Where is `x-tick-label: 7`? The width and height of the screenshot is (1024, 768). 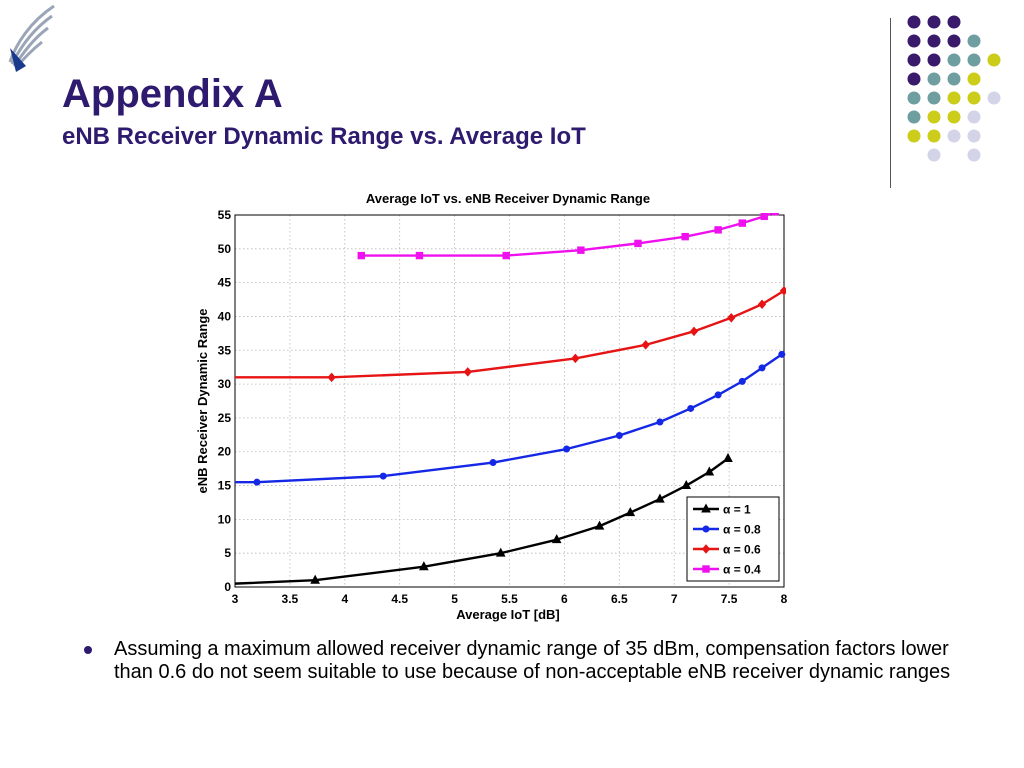 x-tick-label: 7 is located at coordinates (674, 599).